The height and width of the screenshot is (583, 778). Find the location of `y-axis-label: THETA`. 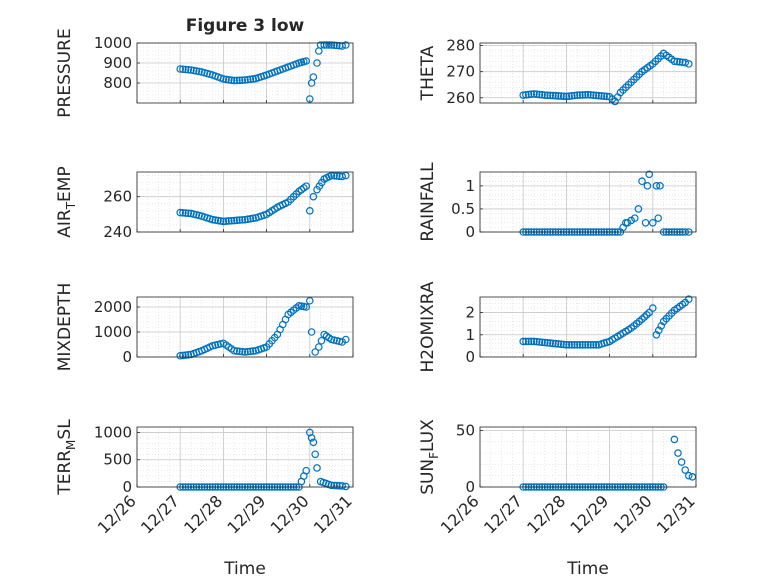

y-axis-label: THETA is located at coordinates (428, 73).